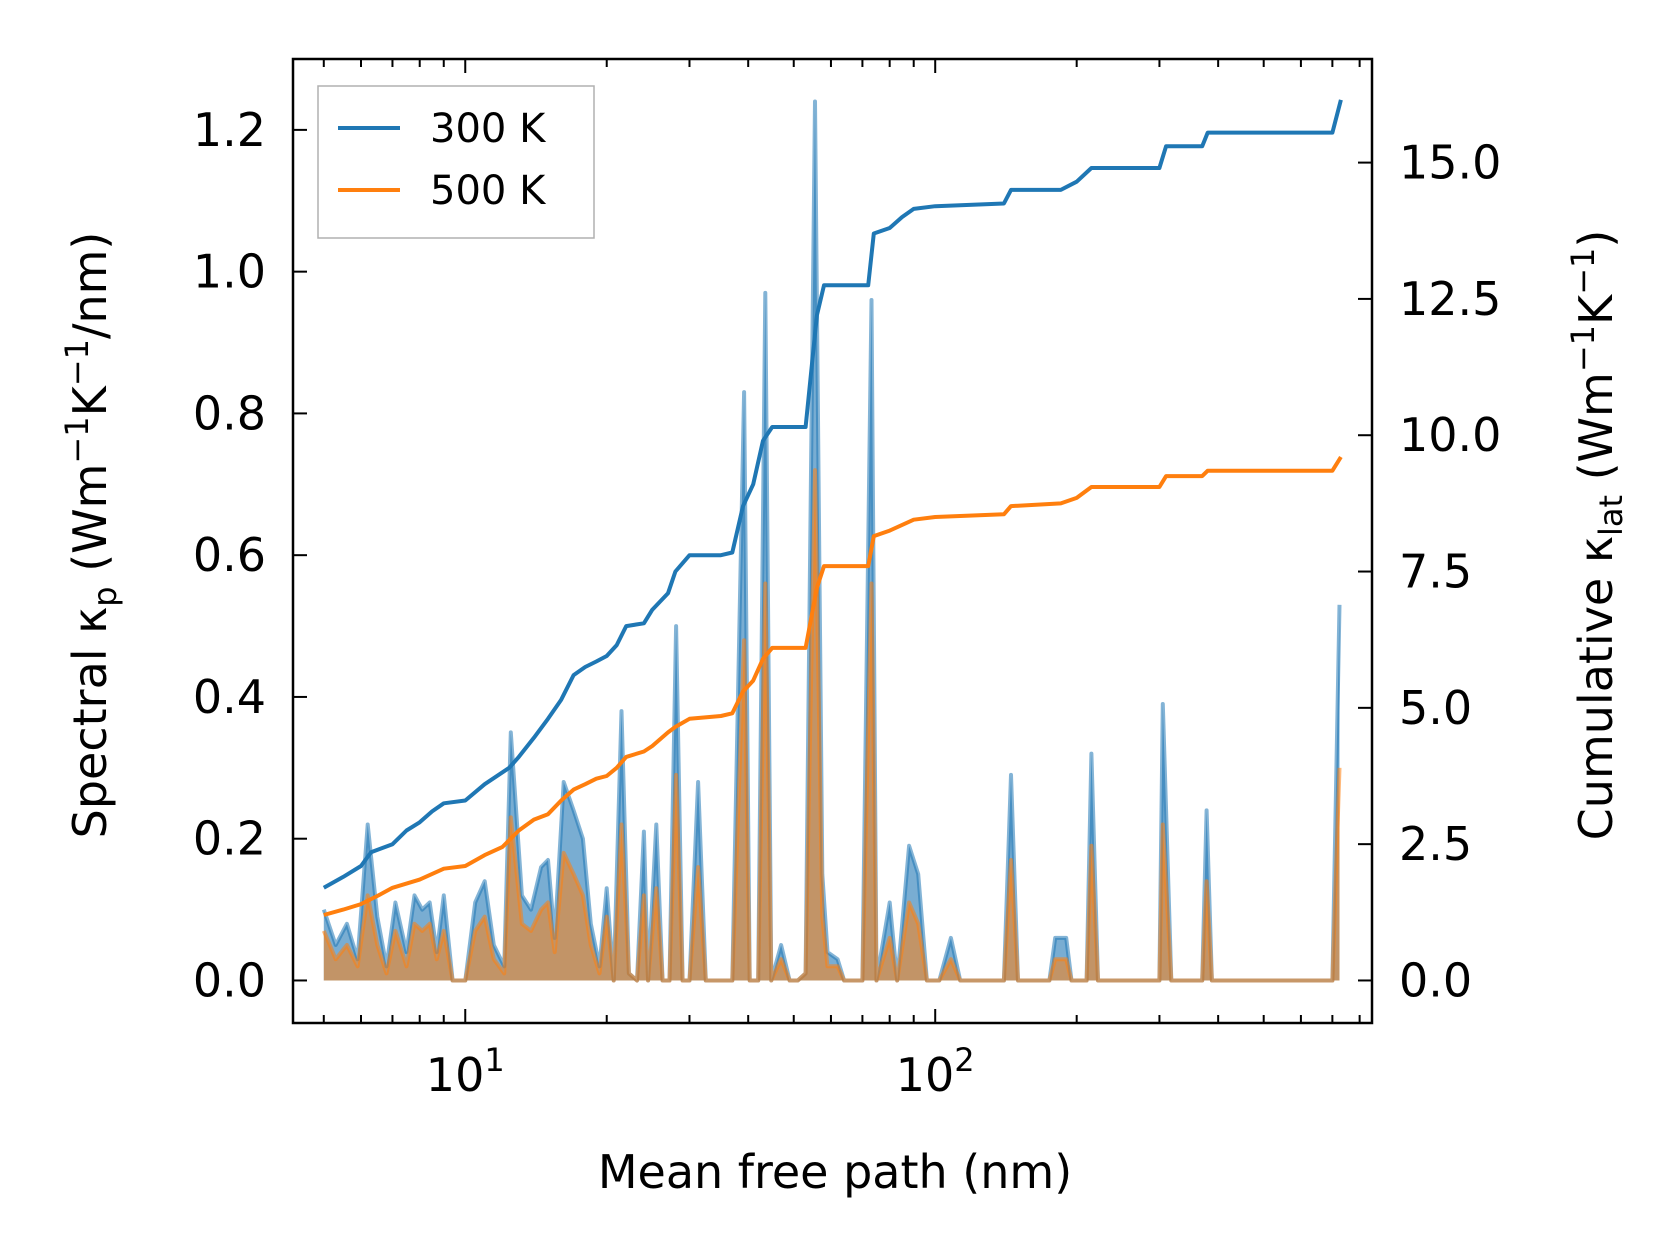 The height and width of the screenshot is (1254, 1679). Describe the element at coordinates (1435, 708) in the screenshot. I see `y-right-tick-label: 5.0` at that location.